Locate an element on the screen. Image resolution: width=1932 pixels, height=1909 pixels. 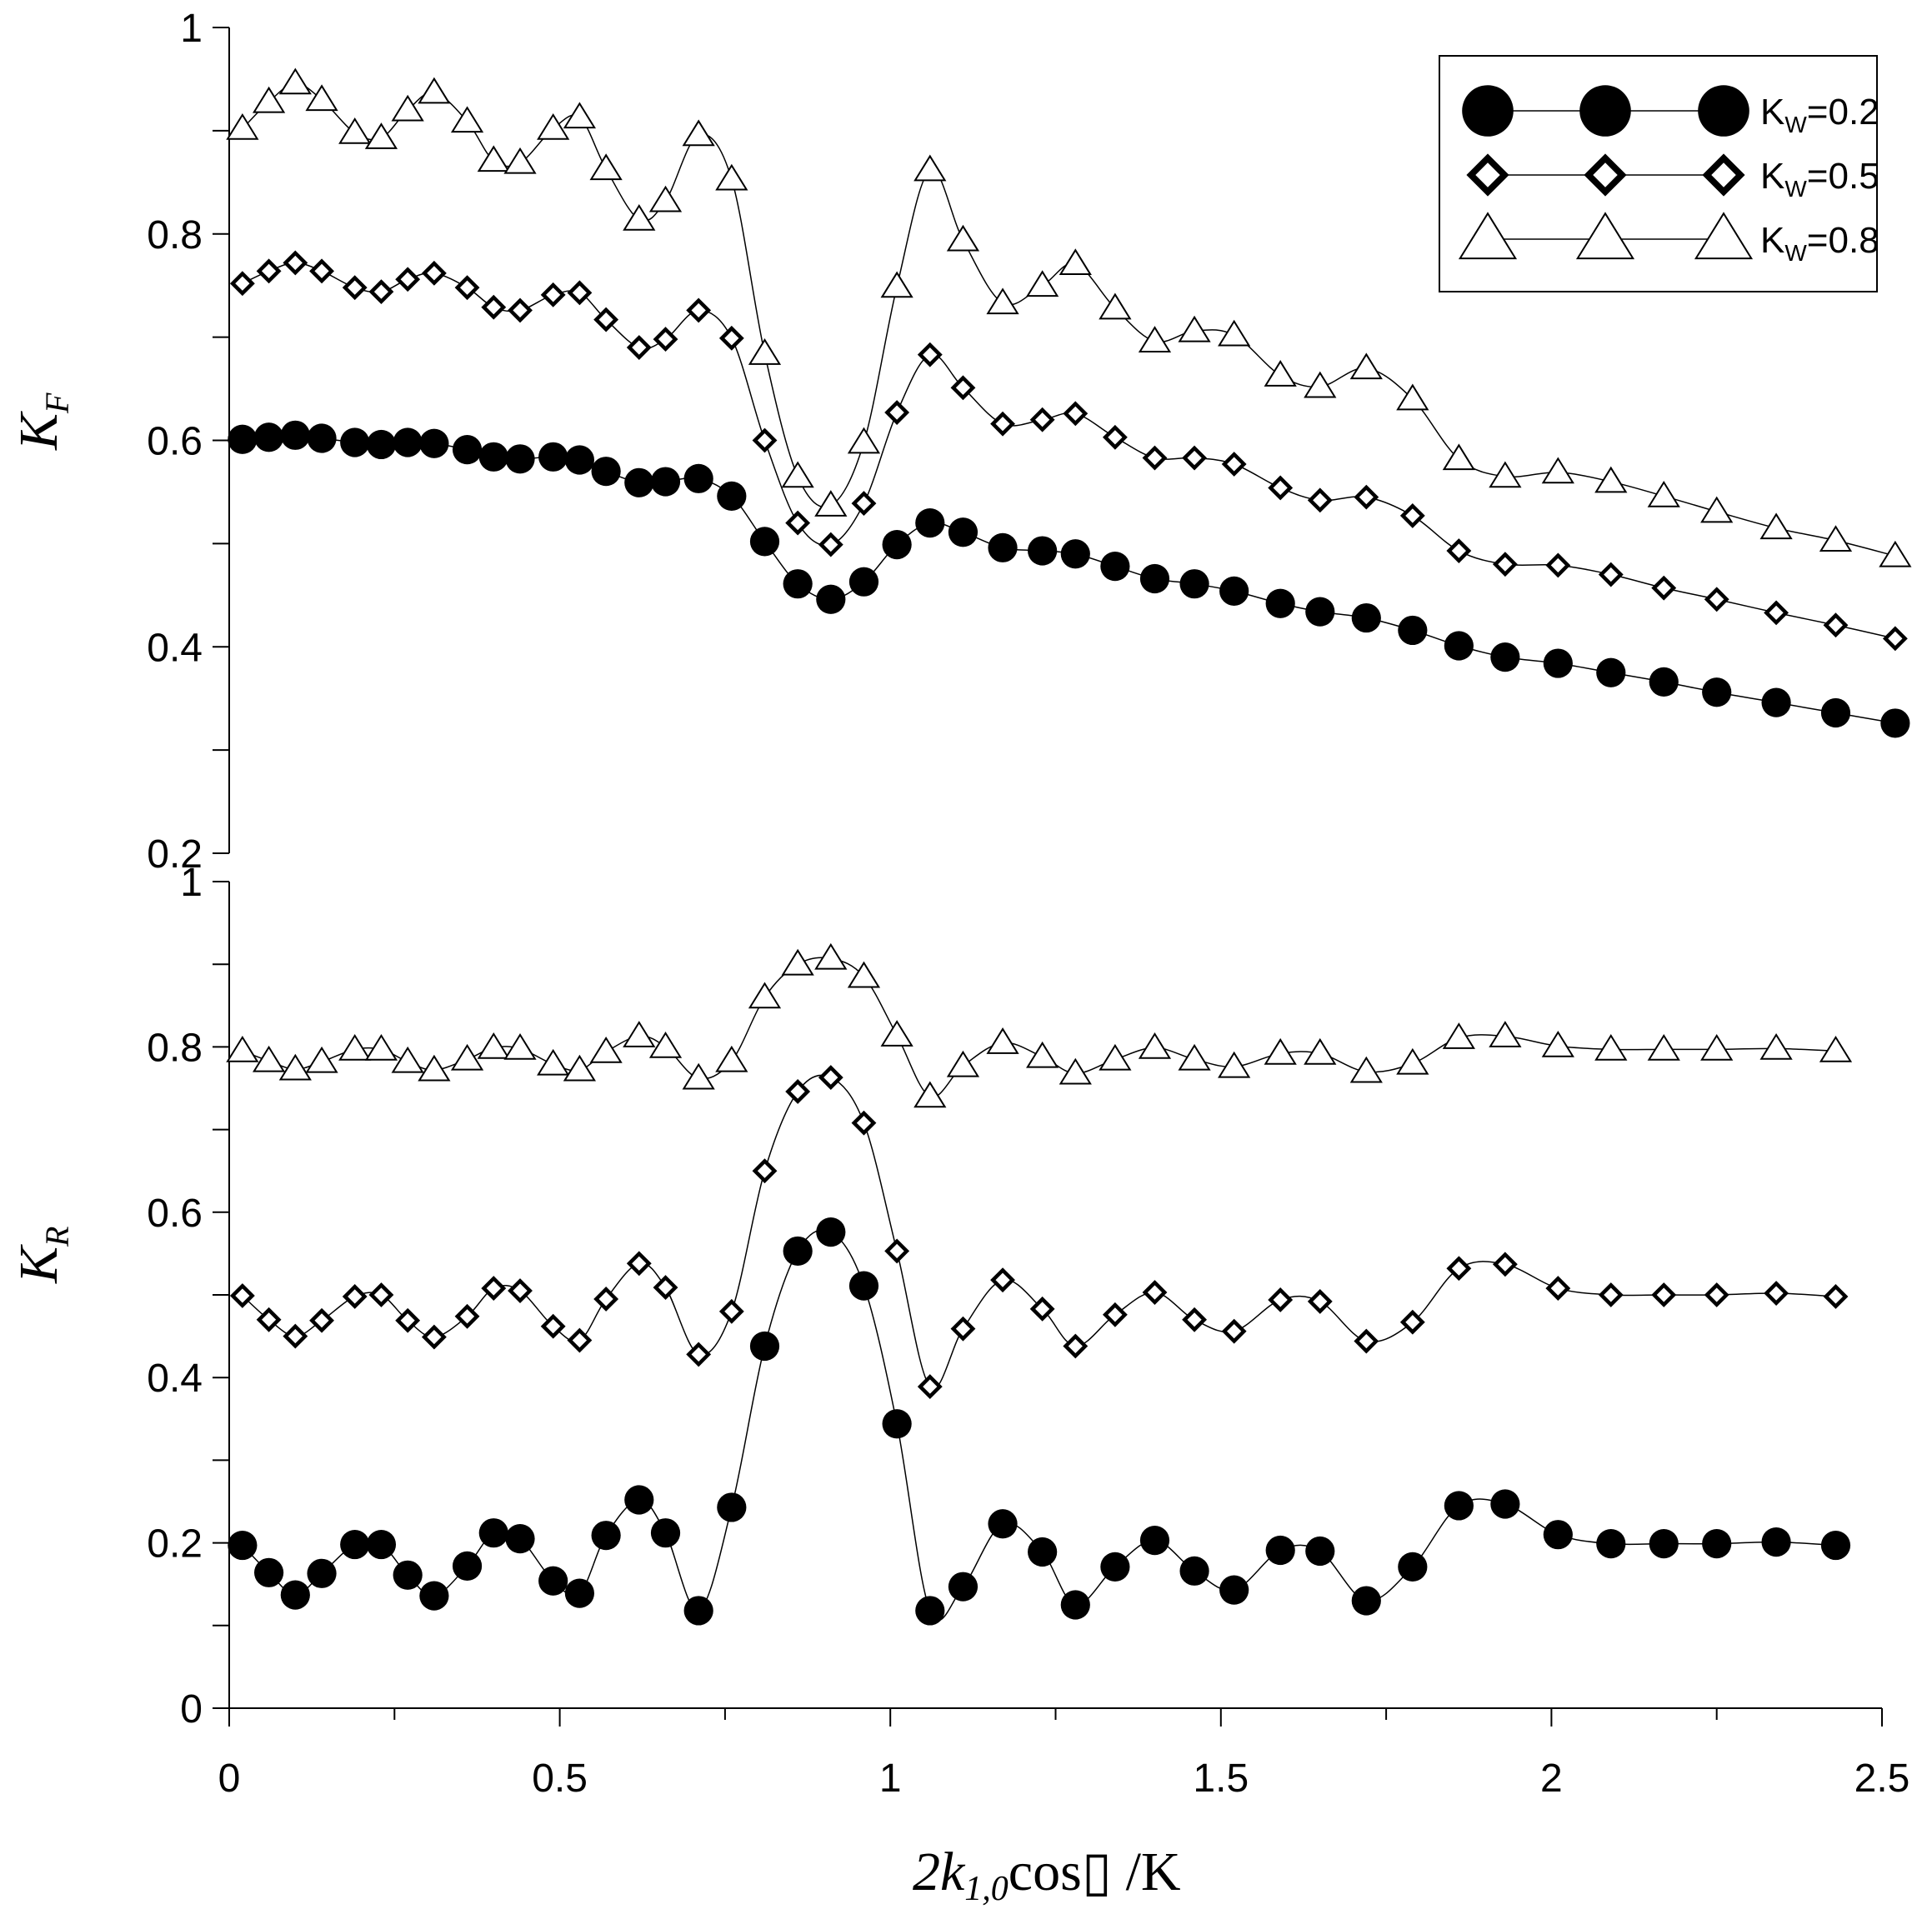
legend-marker-diamond is located at coordinates (1723, 175).